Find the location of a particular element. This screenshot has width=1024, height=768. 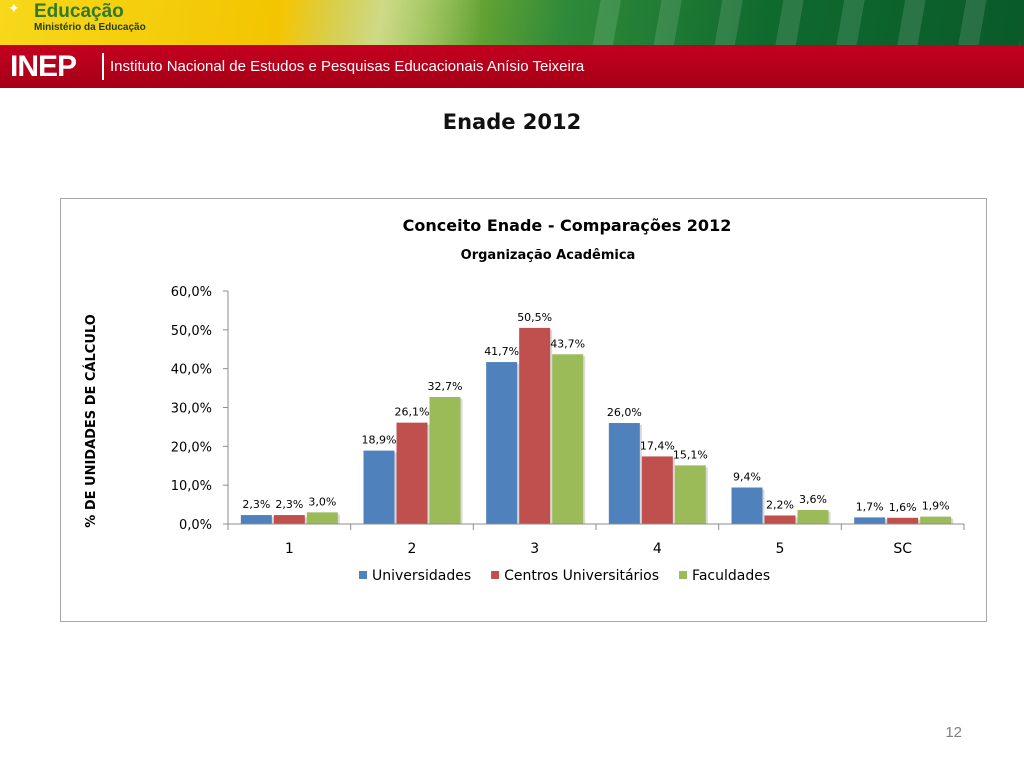

data-label: 2,2% is located at coordinates (780, 504).